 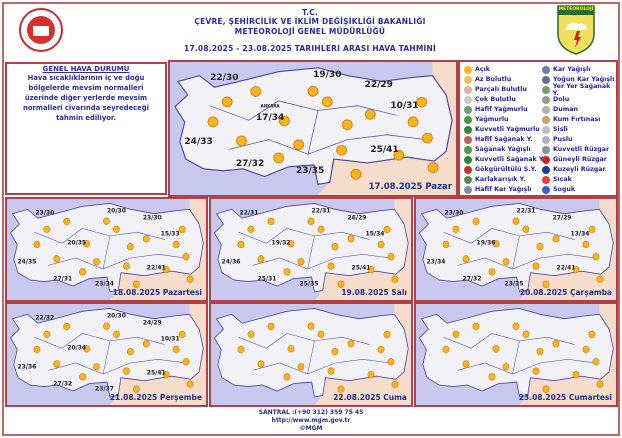 What do you see at coordinates (498, 190) in the screenshot?
I see `legend-item: Hafif Kar Yağışlı` at bounding box center [498, 190].